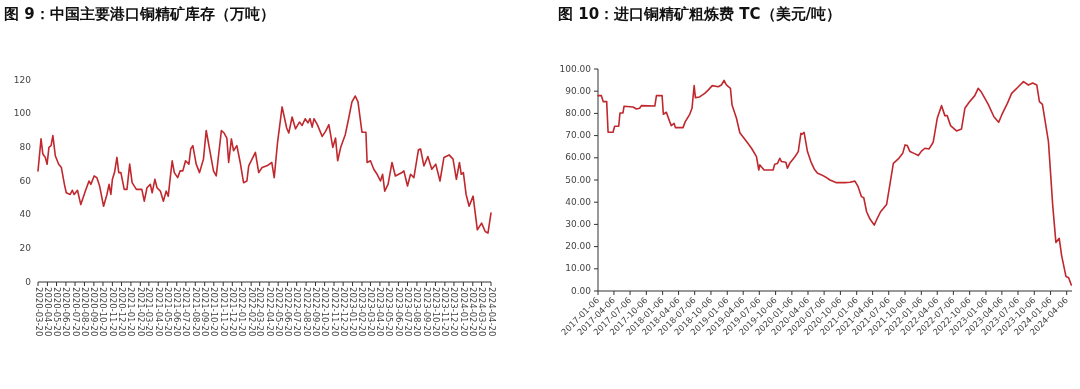 This screenshot has width=1080, height=389. Describe the element at coordinates (177, 312) in the screenshot. I see `x-tick-label: 2021-06-20` at that location.